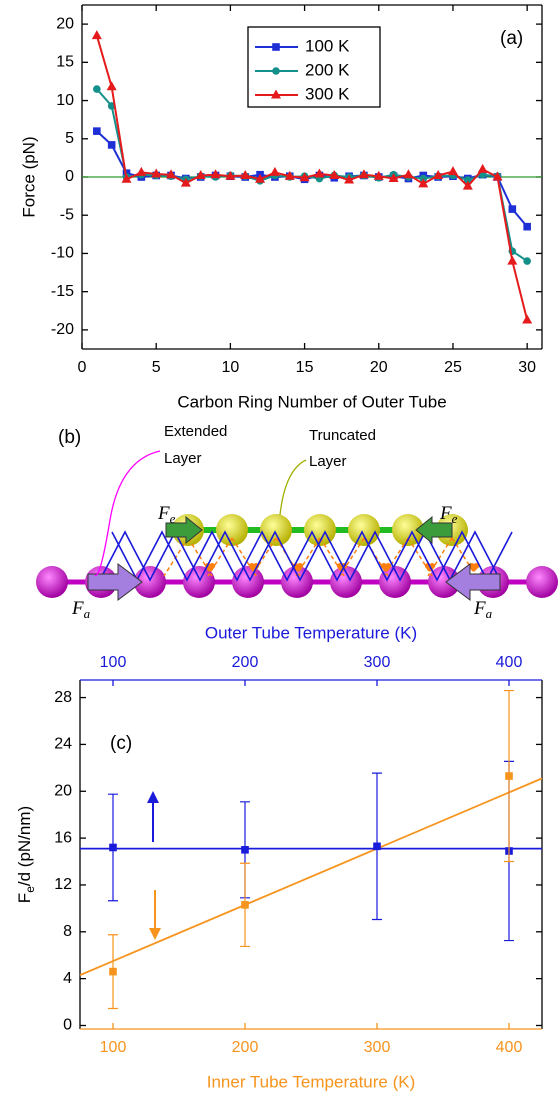  Describe the element at coordinates (62, 329) in the screenshot. I see `y-tick-label: -20` at that location.